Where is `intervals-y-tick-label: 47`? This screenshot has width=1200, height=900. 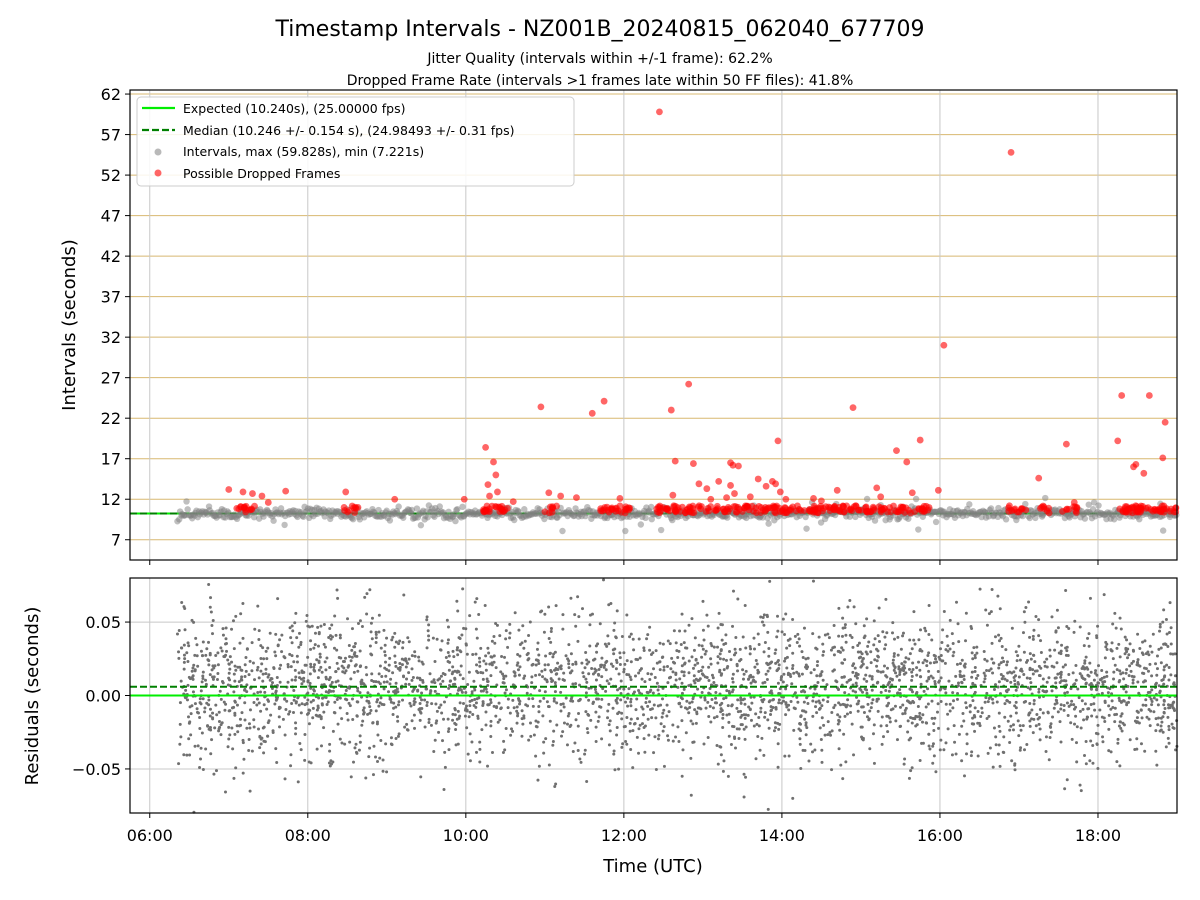
intervals-y-tick-label: 47 is located at coordinates (111, 216).